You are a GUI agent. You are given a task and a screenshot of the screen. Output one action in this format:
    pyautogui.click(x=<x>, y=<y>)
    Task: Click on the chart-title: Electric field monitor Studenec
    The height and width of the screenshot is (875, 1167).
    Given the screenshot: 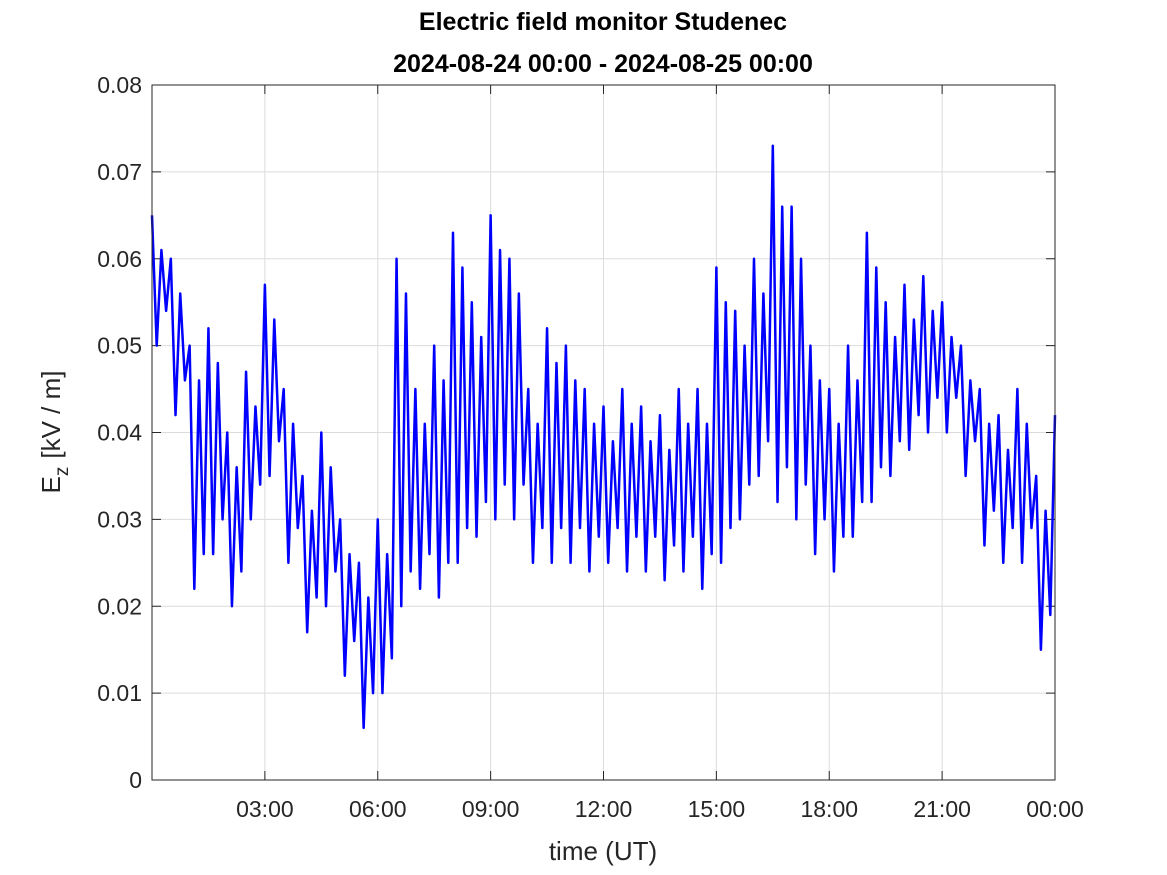 What is the action you would take?
    pyautogui.click(x=603, y=22)
    